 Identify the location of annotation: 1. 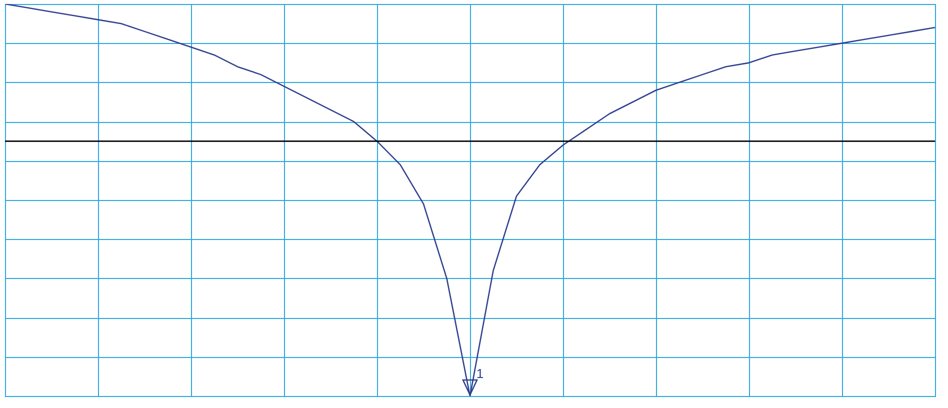
(480, 373).